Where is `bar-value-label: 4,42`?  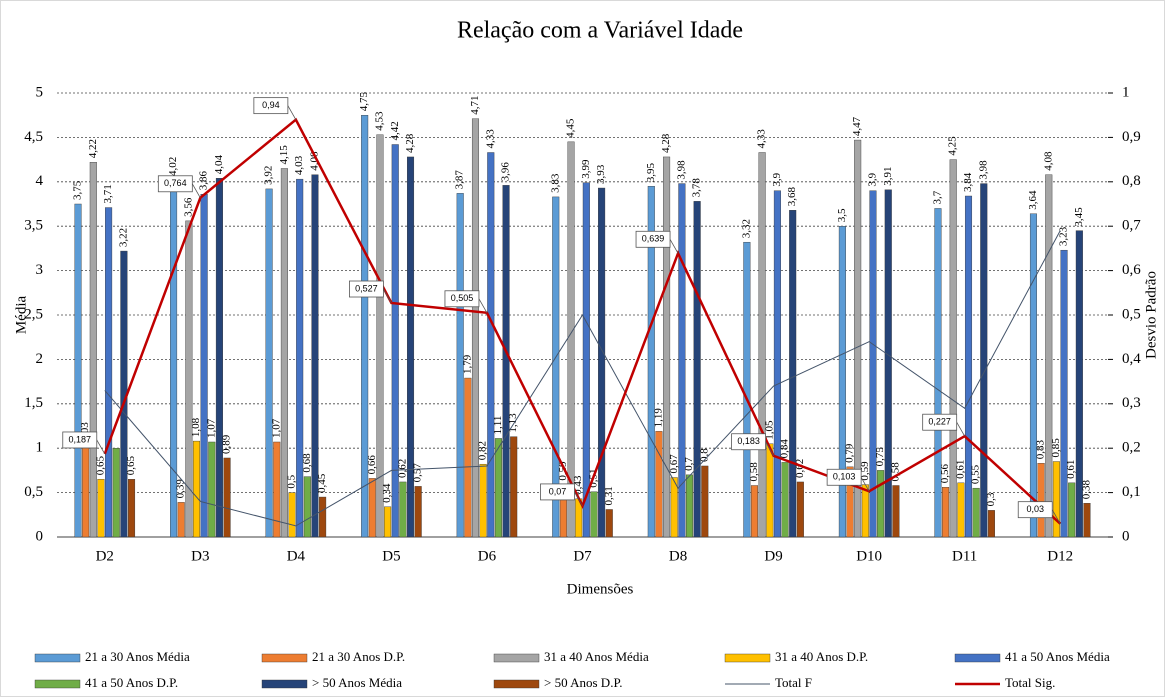 bar-value-label: 4,42 is located at coordinates (395, 130).